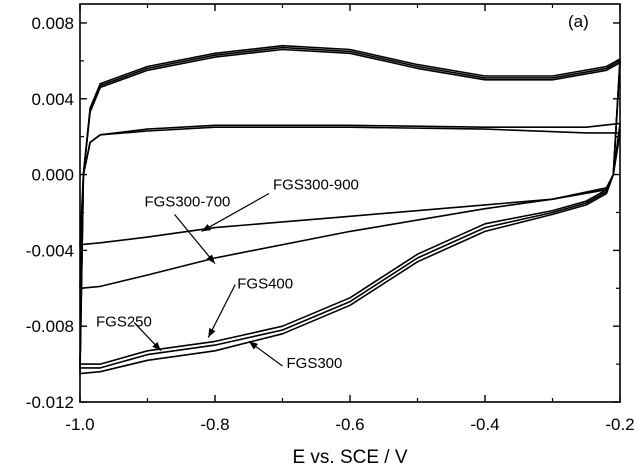  Describe the element at coordinates (484, 424) in the screenshot. I see `x-tick-label: -0.4` at that location.